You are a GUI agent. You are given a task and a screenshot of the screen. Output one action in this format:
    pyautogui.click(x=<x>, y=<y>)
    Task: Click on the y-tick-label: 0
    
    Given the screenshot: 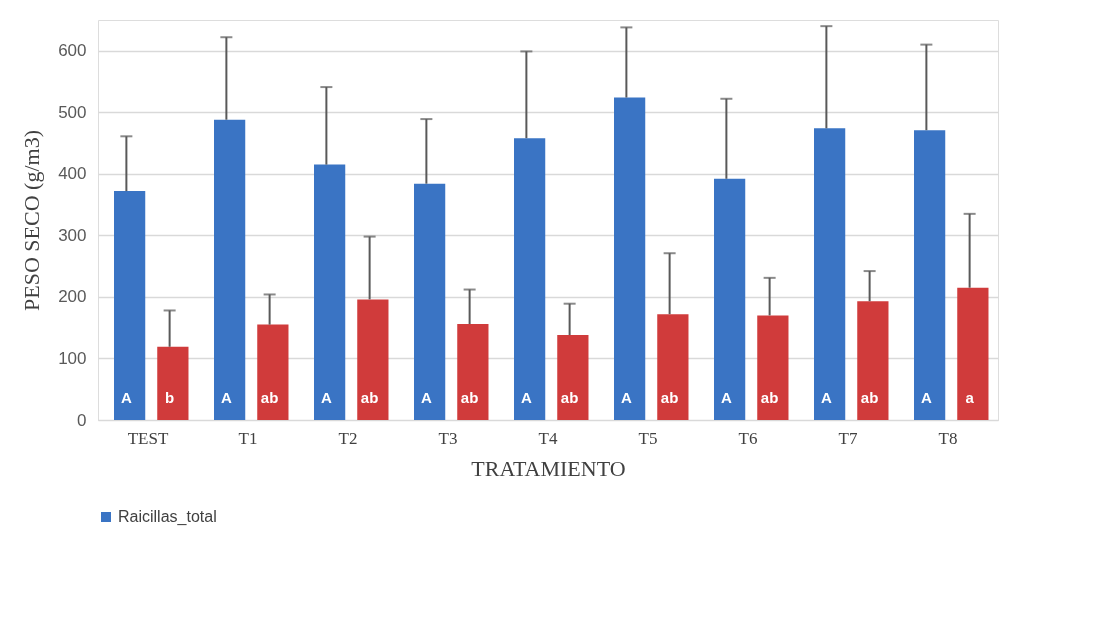 What is the action you would take?
    pyautogui.click(x=82, y=420)
    